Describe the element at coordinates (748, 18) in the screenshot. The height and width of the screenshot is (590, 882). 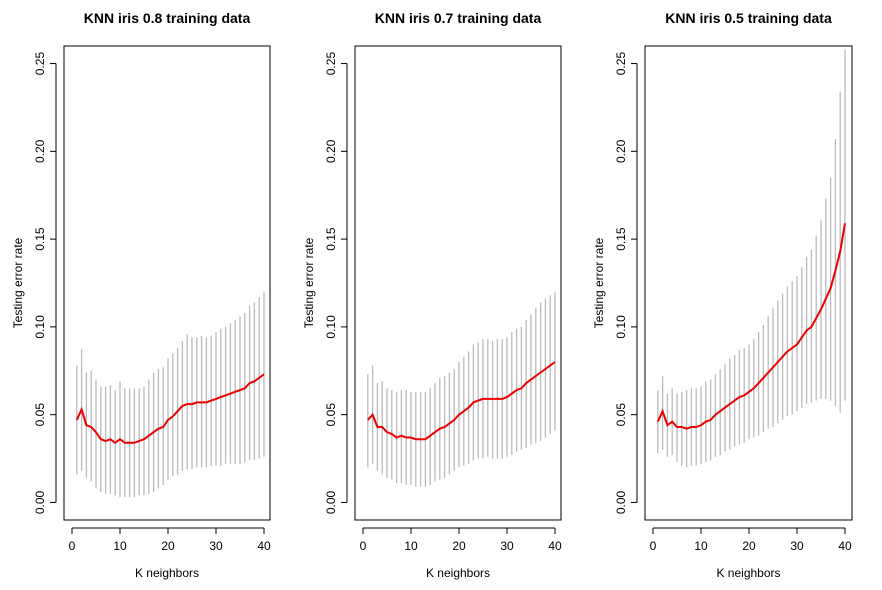
I see `panel-title: KNN iris 0.5 training data` at that location.